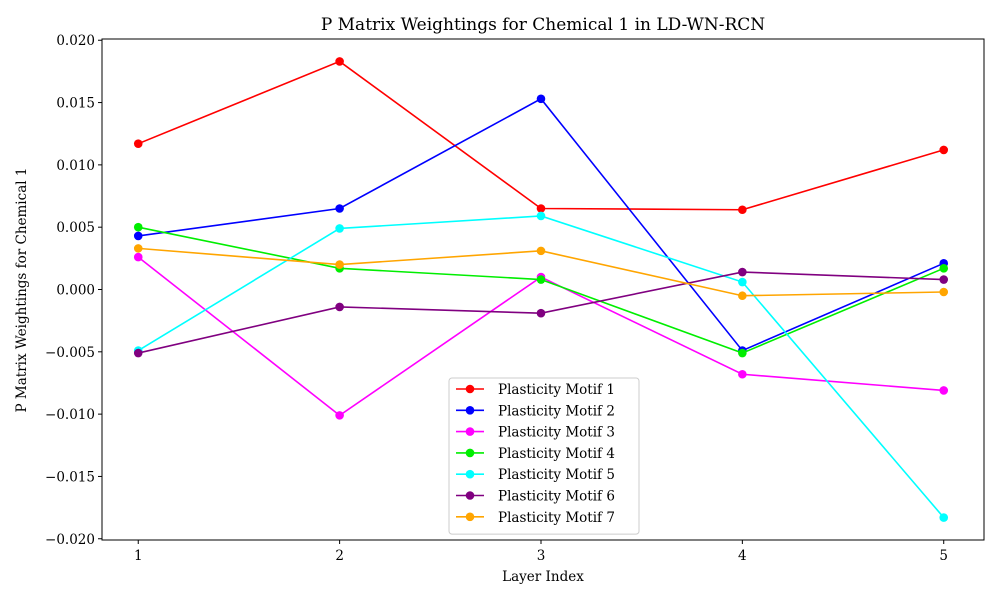 The image size is (1000, 600). Describe the element at coordinates (138, 556) in the screenshot. I see `x-tick-label: 1` at that location.